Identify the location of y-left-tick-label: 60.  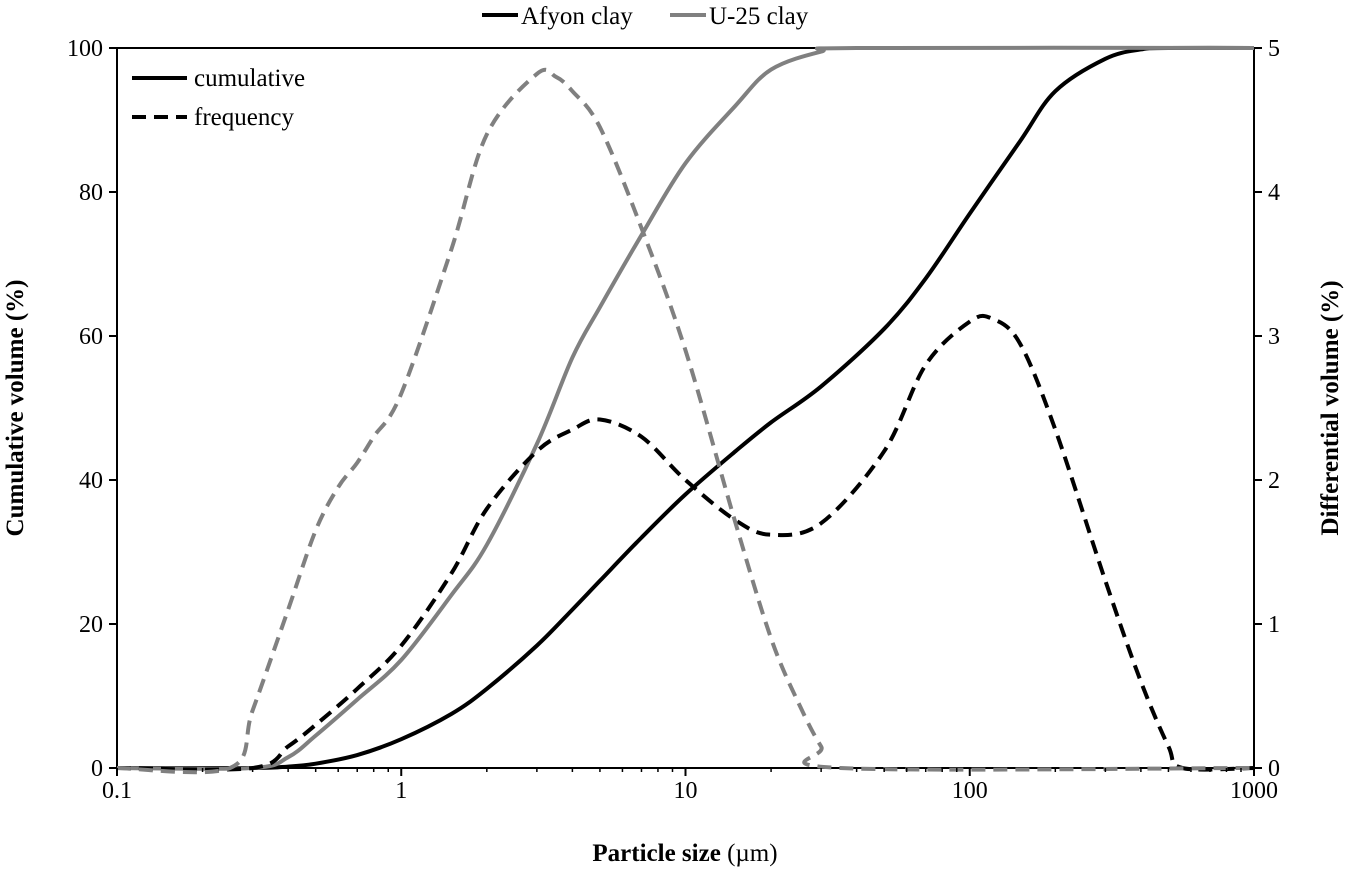
(91, 337).